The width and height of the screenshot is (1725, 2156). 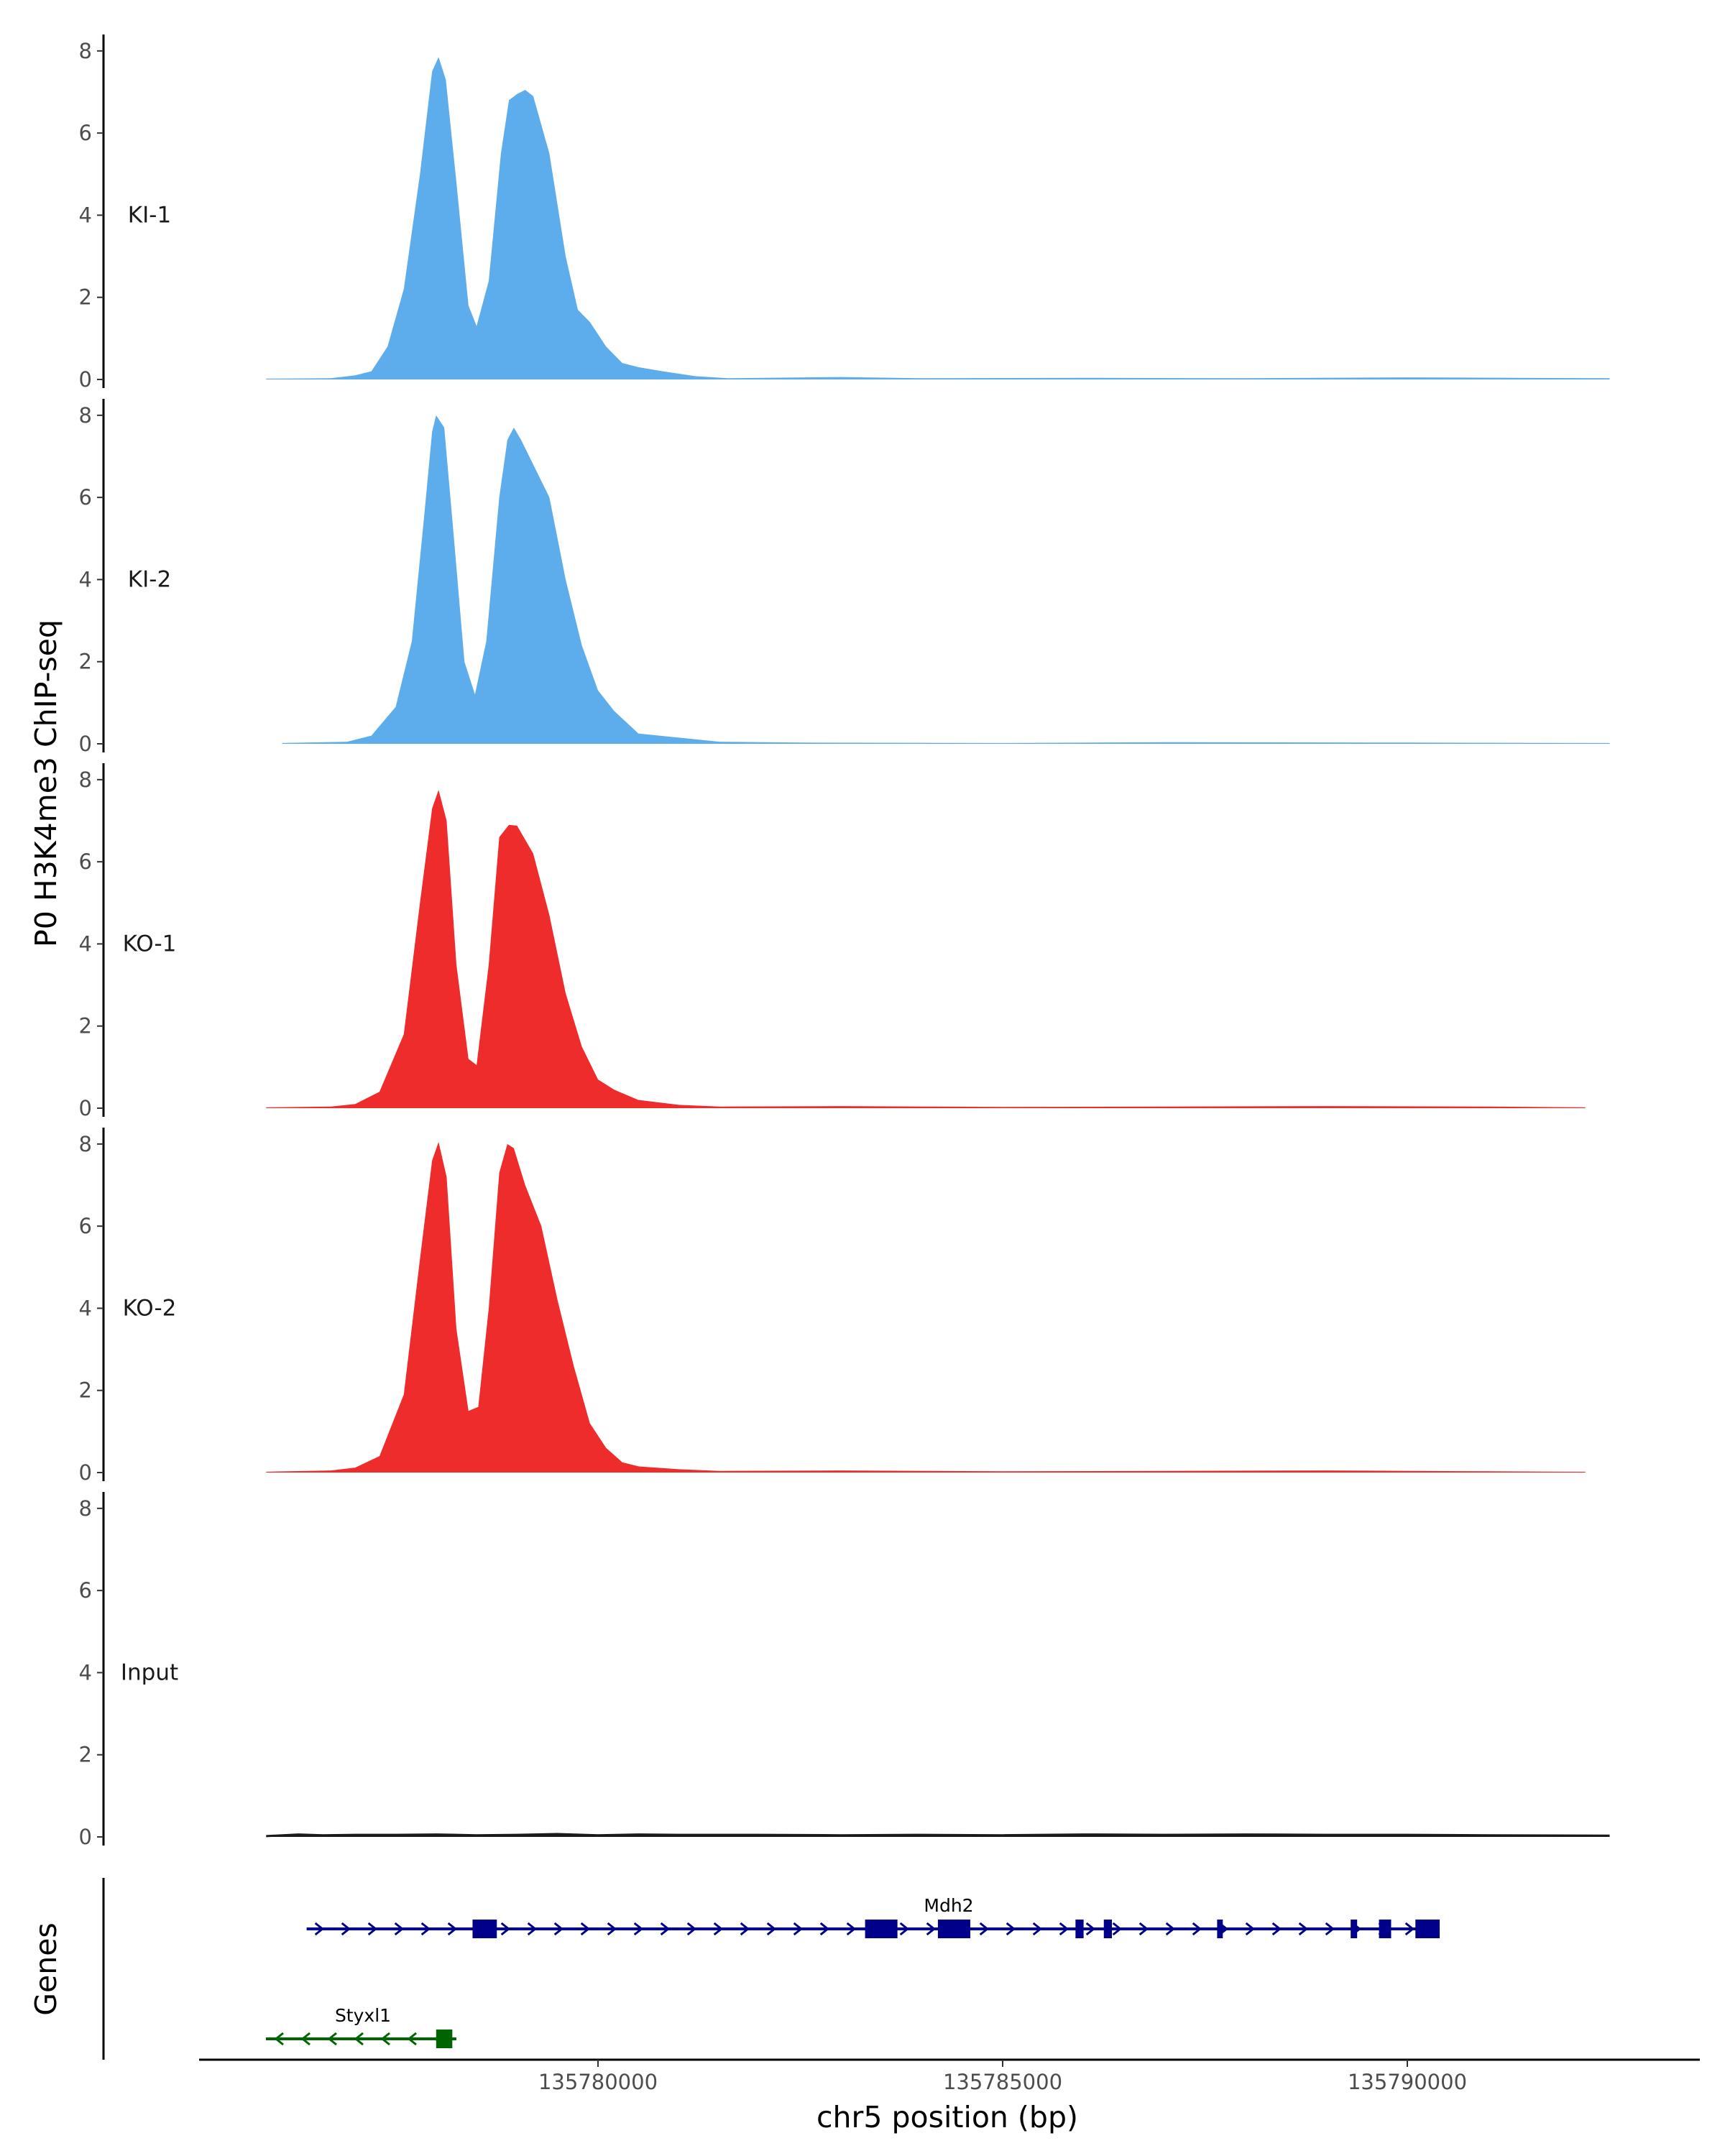 What do you see at coordinates (938, 1836) in the screenshot?
I see `coverage-line-input` at bounding box center [938, 1836].